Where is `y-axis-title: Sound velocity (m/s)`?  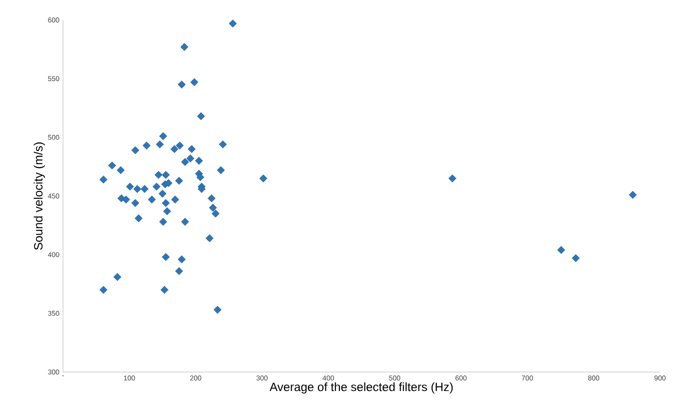
y-axis-title: Sound velocity (m/s) is located at coordinates (39, 196).